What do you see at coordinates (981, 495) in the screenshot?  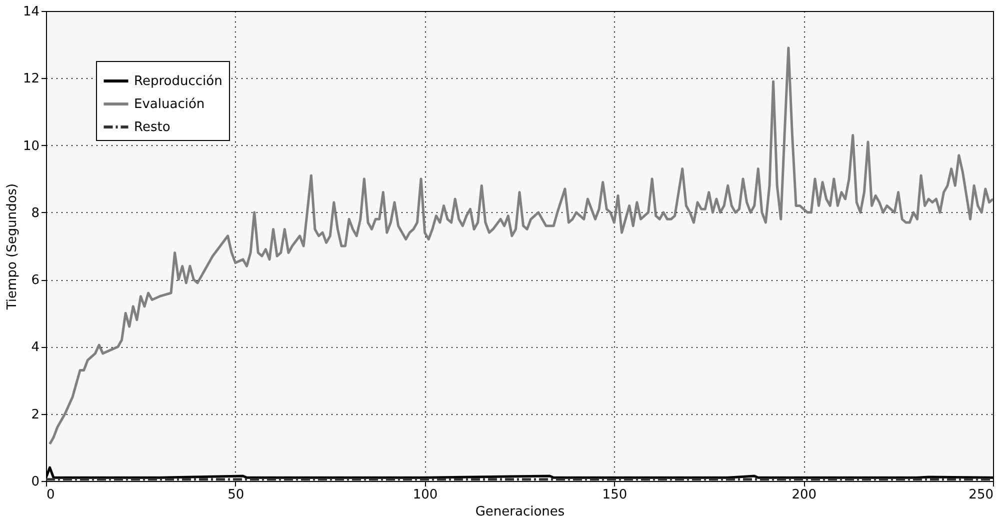 I see `x-tick-label: 250` at bounding box center [981, 495].